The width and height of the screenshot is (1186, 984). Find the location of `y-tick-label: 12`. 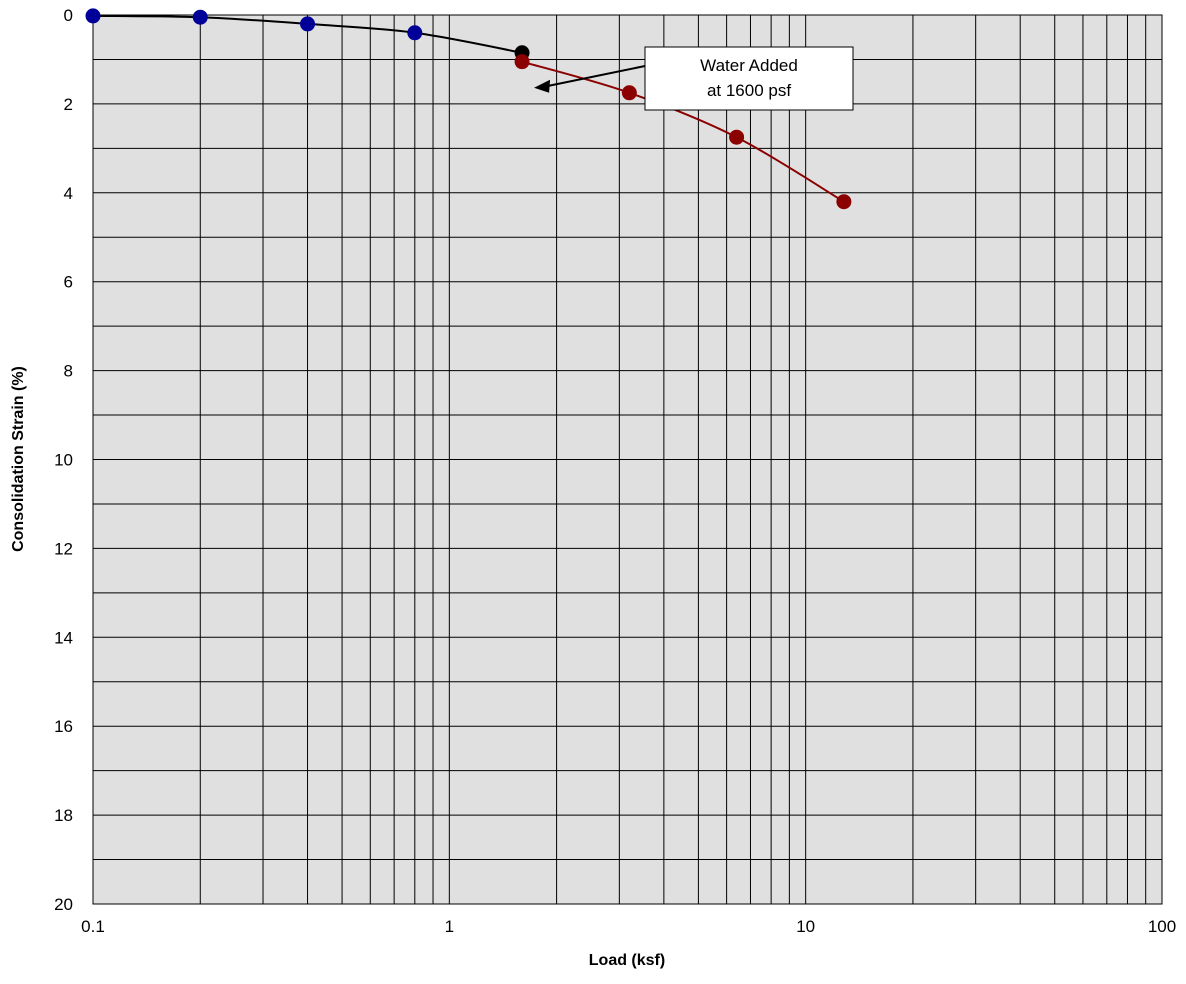

y-tick-label: 12 is located at coordinates (63, 548).